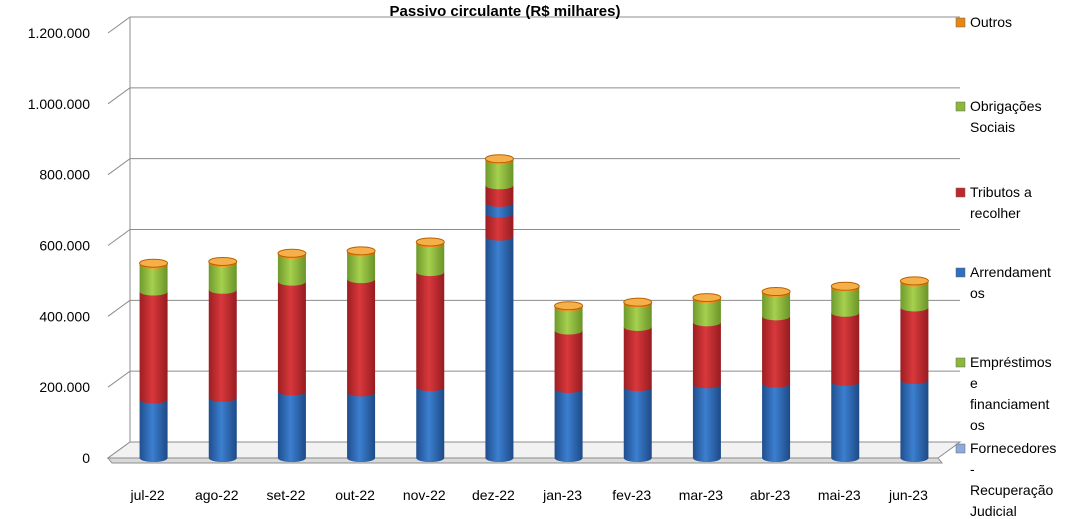 Image resolution: width=1075 pixels, height=519 pixels. I want to click on y-tick-label: 600.000, so click(64, 246).